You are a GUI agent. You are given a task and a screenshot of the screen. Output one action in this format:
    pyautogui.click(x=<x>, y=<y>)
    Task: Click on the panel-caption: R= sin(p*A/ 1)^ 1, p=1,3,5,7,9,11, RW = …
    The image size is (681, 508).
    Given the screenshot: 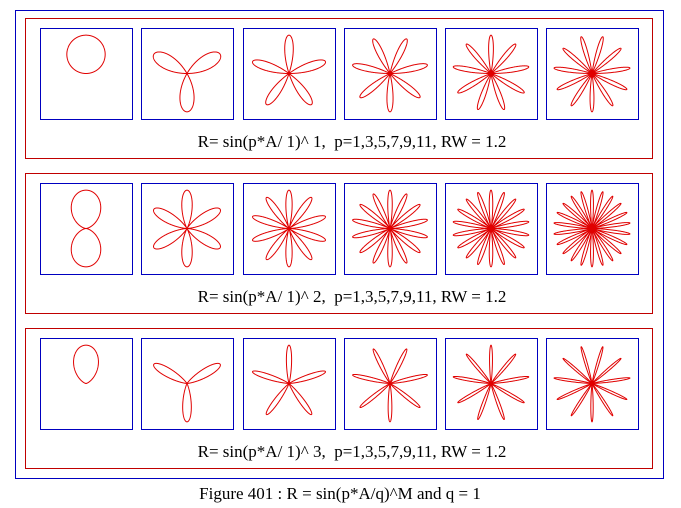 What is the action you would take?
    pyautogui.click(x=352, y=141)
    